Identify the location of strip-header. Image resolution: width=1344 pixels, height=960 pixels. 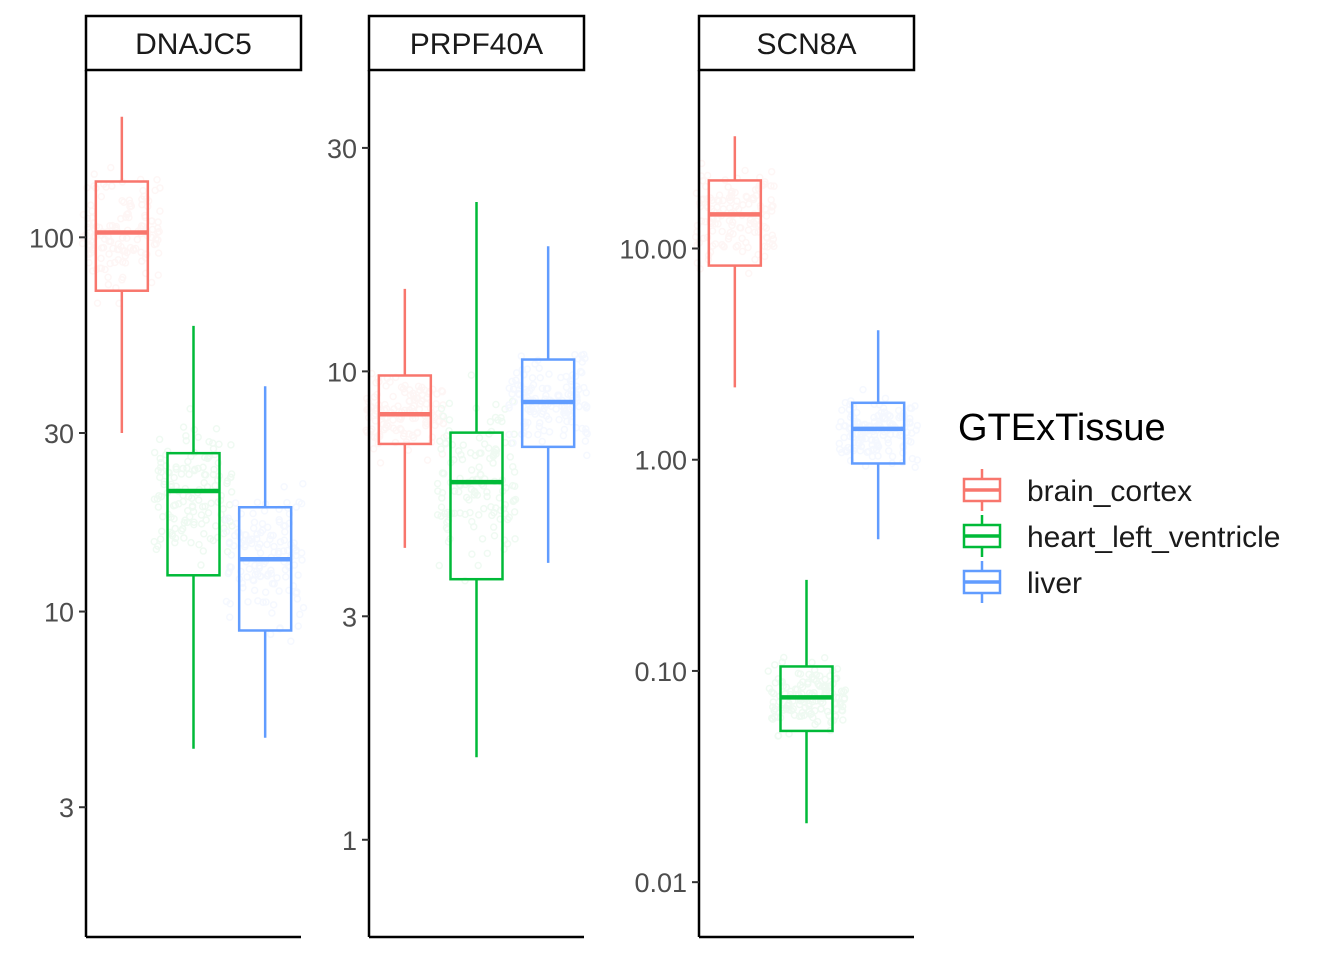
(193, 43).